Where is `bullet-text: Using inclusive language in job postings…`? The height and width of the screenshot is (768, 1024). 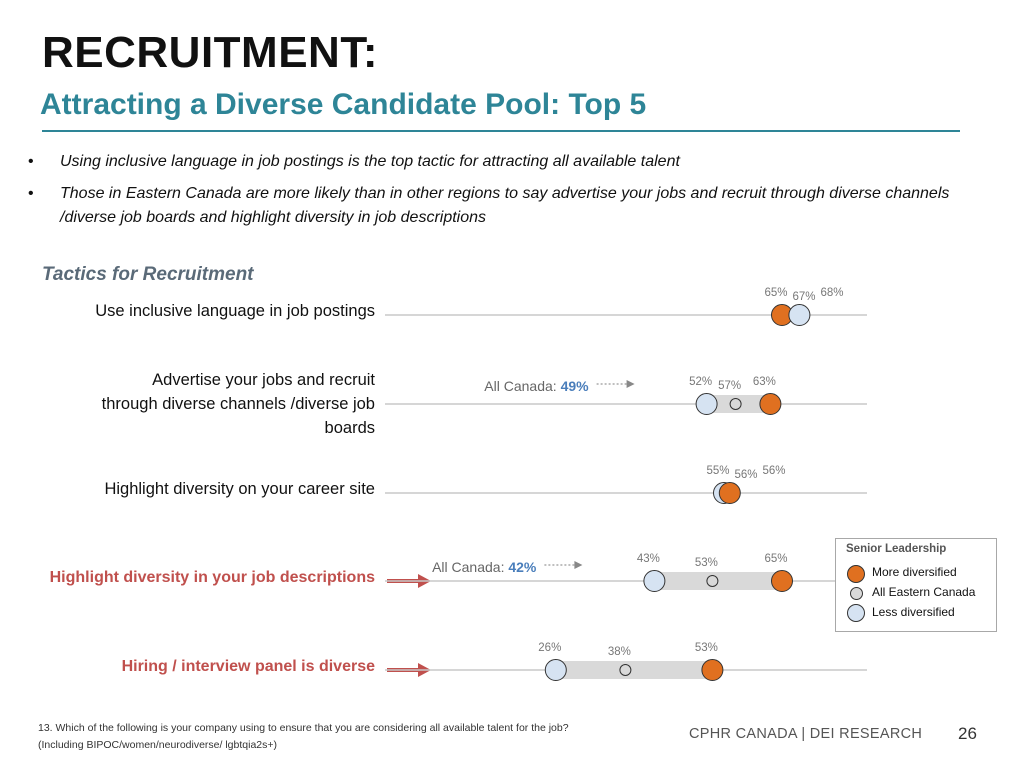 bullet-text: Using inclusive language in job postings… is located at coordinates (370, 161).